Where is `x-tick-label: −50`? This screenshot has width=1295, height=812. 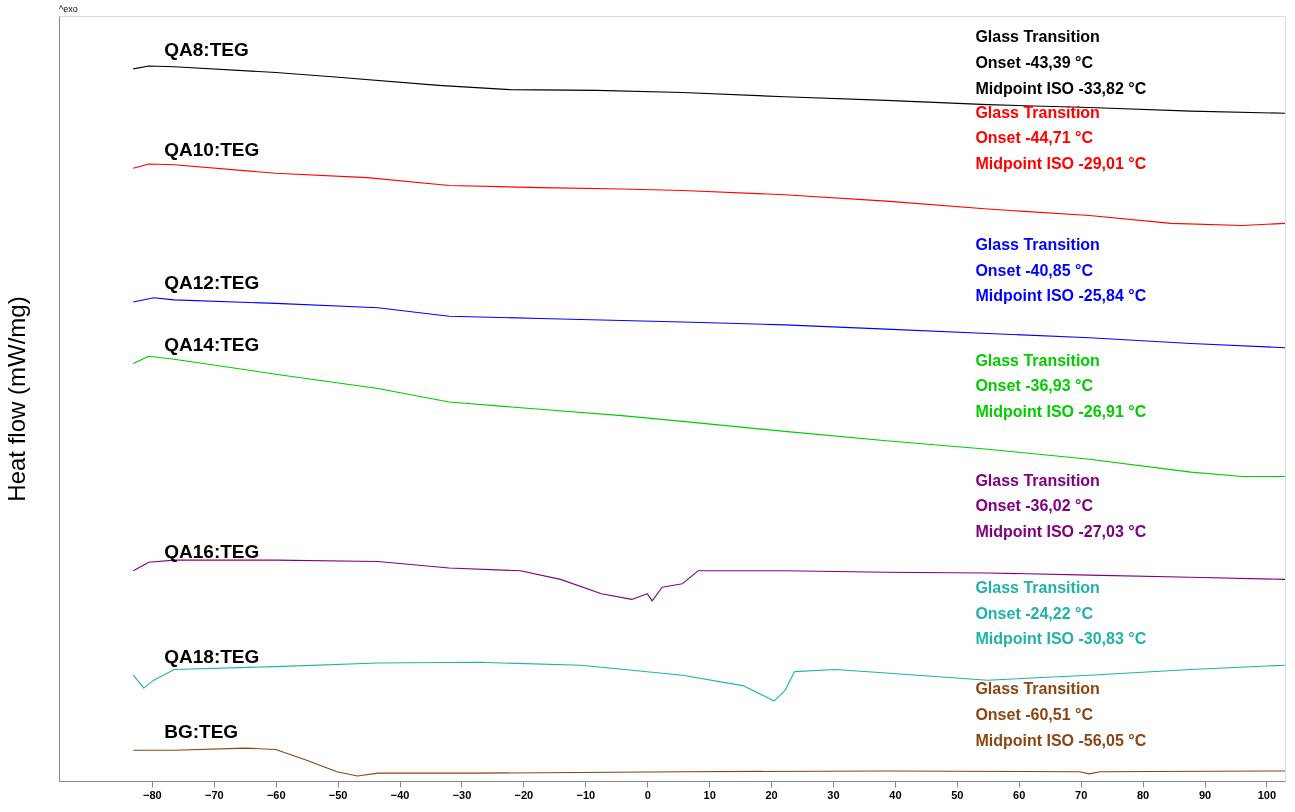
x-tick-label: −50 is located at coordinates (338, 794).